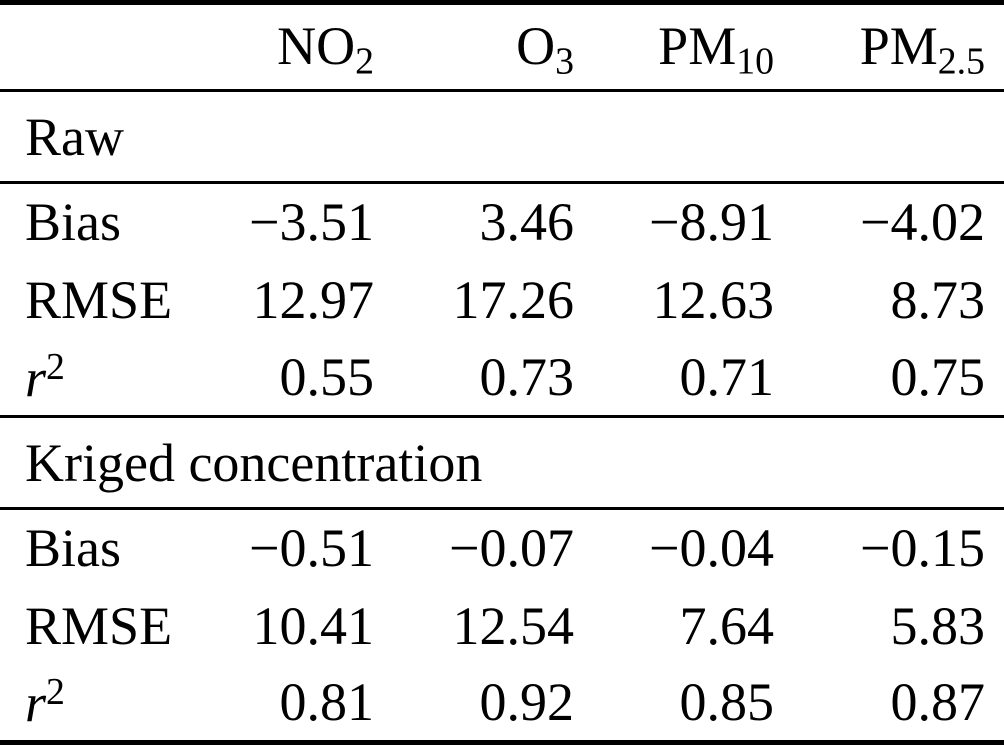 The height and width of the screenshot is (746, 1004). Describe the element at coordinates (313, 299) in the screenshot. I see `cell-raw-rmse-no2: 12.97` at that location.